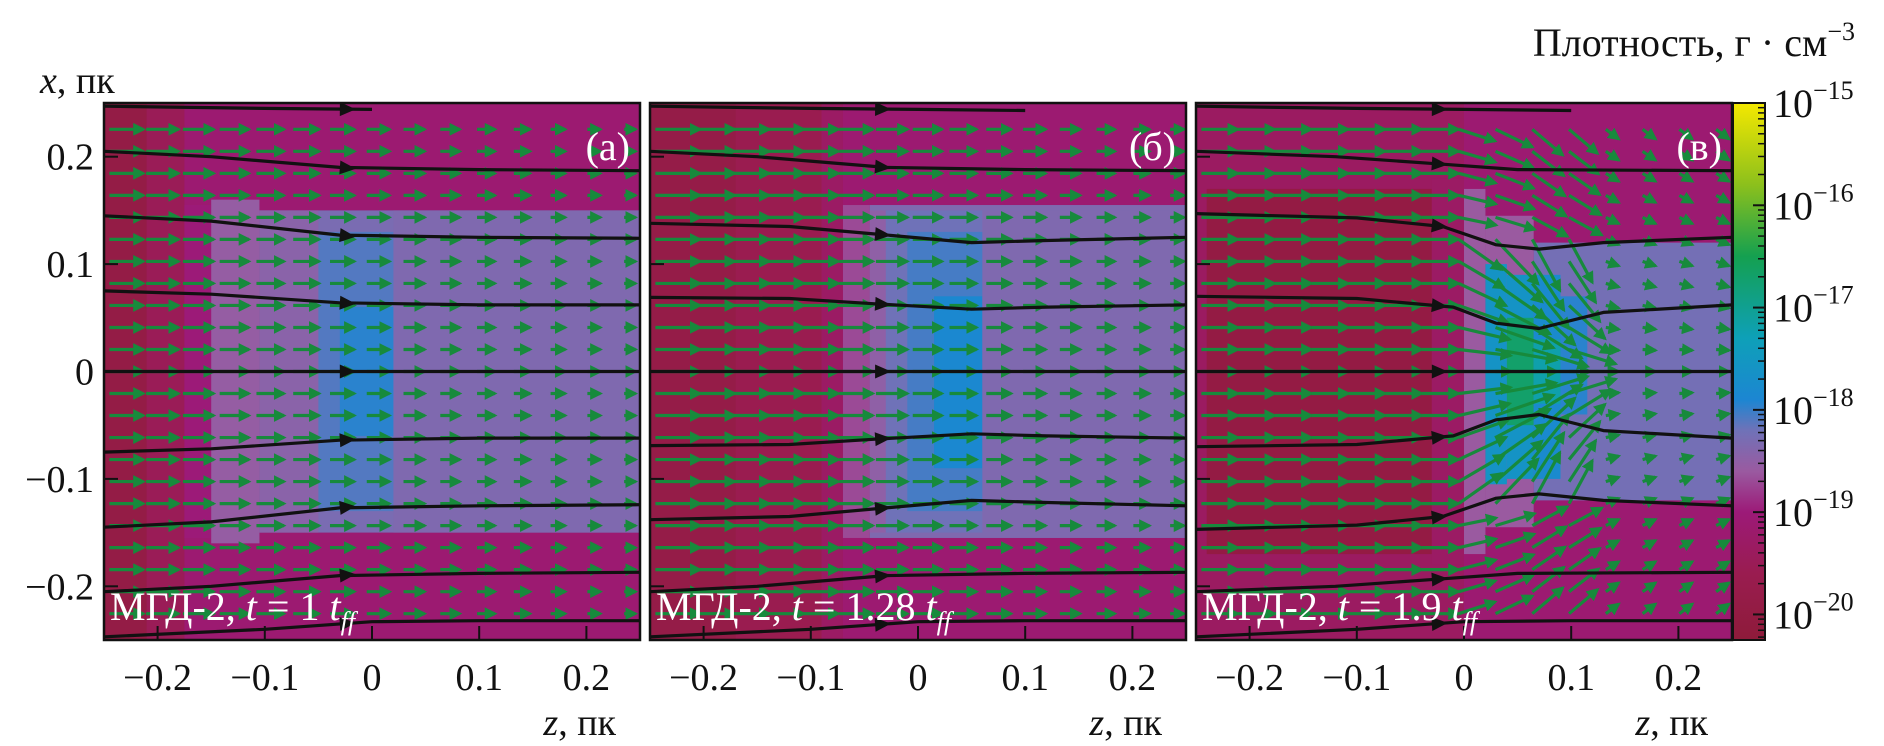 Image resolution: width=1884 pixels, height=746 pixels. What do you see at coordinates (1813, 203) in the screenshot?
I see `colorbar-tick-label: 10−16` at bounding box center [1813, 203].